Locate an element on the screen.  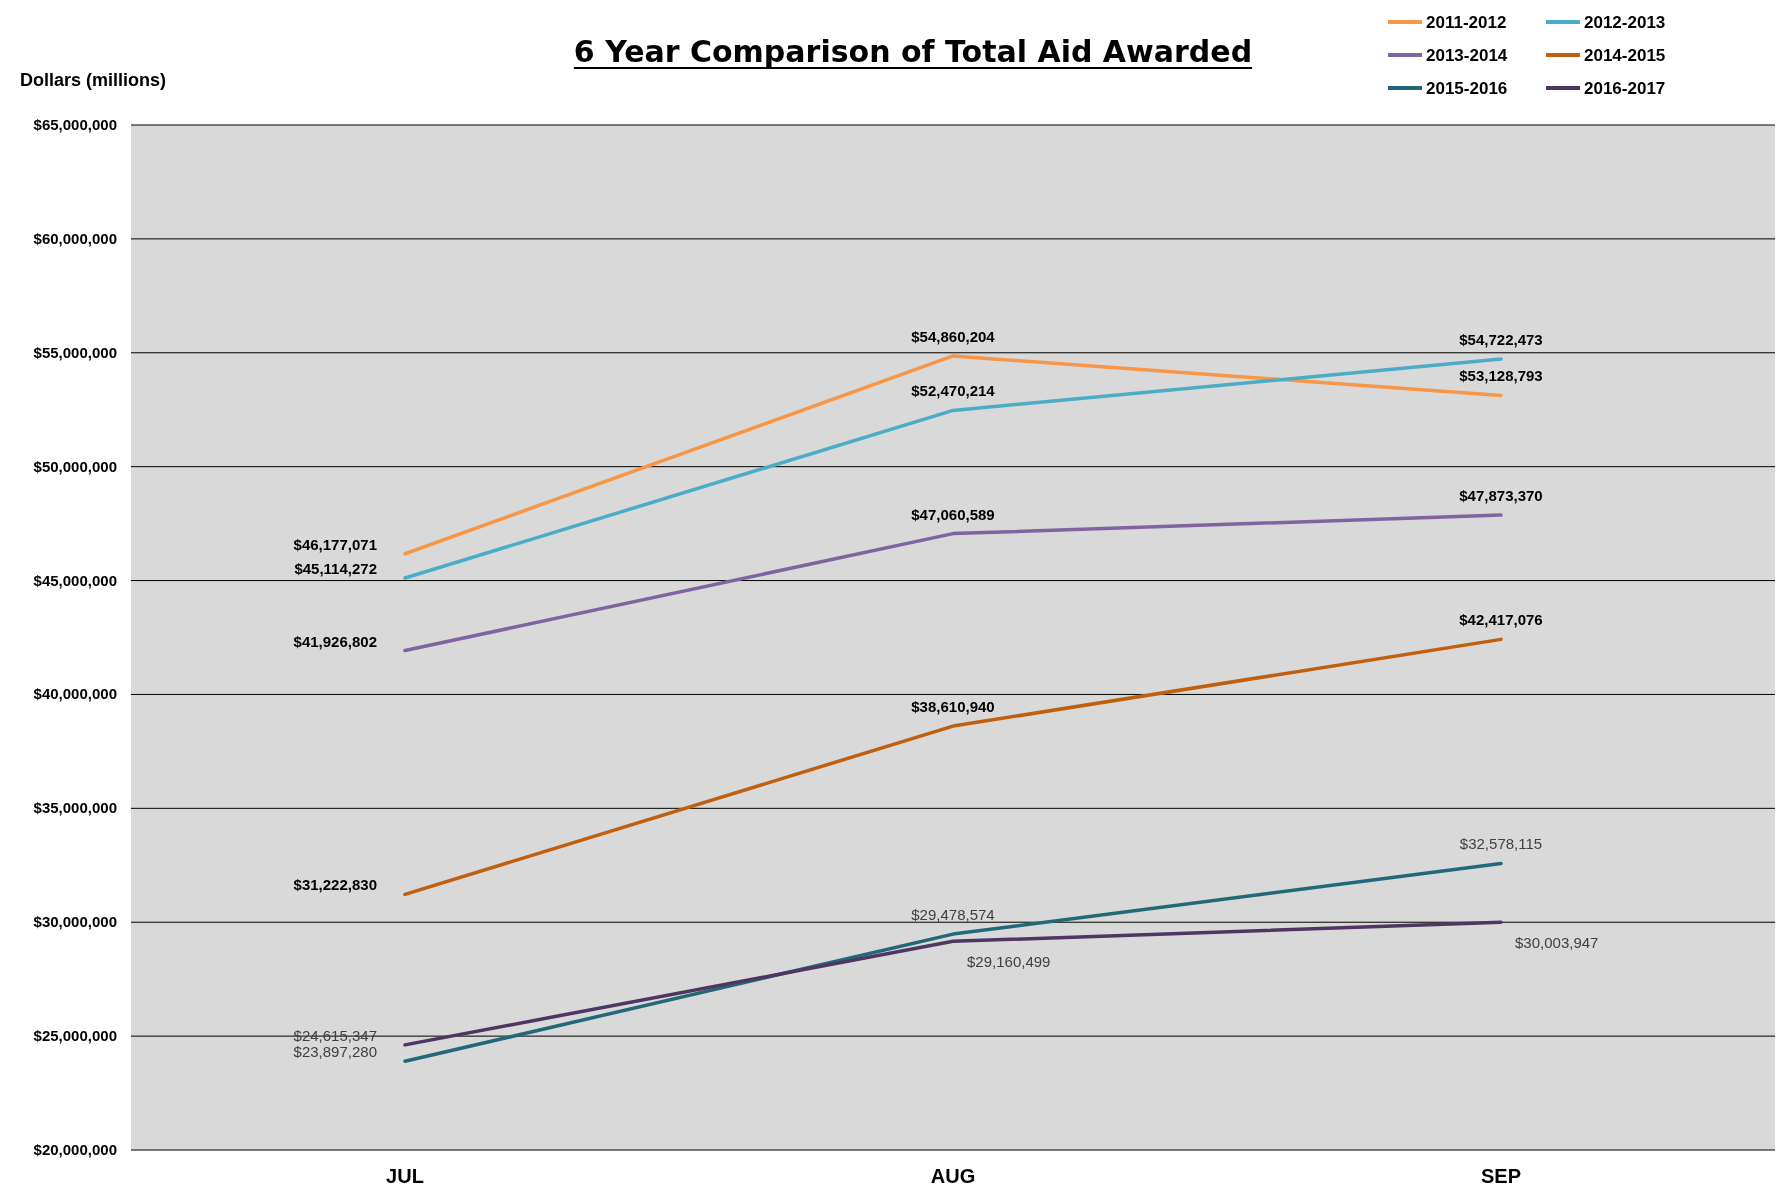
y-axis-title: Dollars (millions) is located at coordinates (93, 80).